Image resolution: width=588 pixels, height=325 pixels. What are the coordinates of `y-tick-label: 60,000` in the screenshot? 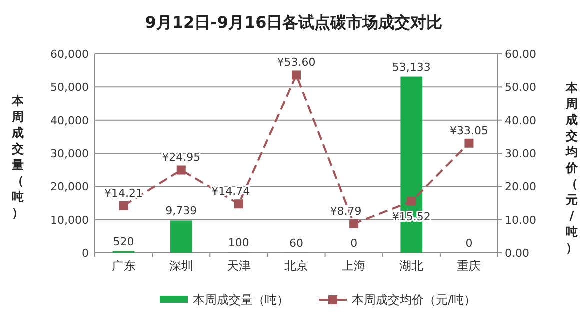 It's located at (69, 54).